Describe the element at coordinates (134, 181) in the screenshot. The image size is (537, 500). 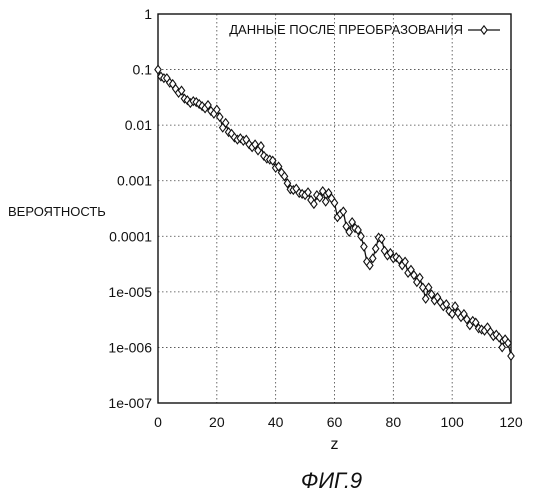
I see `y-tick-label: 0.001` at that location.